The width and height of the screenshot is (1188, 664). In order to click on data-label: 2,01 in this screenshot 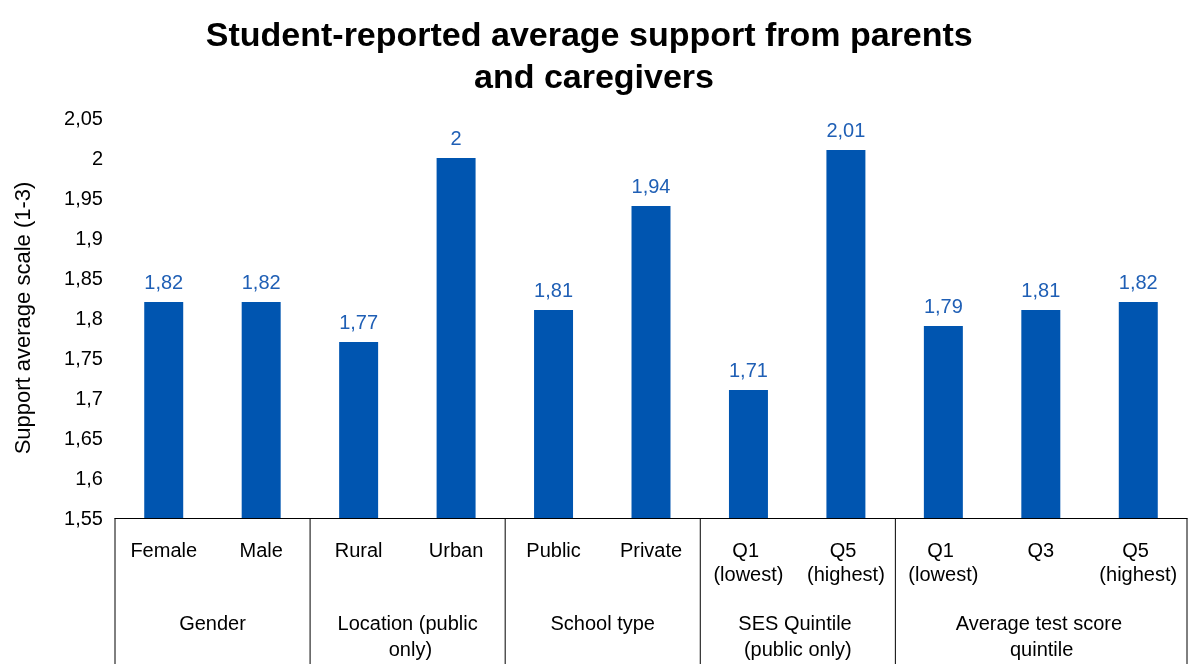, I will do `click(846, 130)`.